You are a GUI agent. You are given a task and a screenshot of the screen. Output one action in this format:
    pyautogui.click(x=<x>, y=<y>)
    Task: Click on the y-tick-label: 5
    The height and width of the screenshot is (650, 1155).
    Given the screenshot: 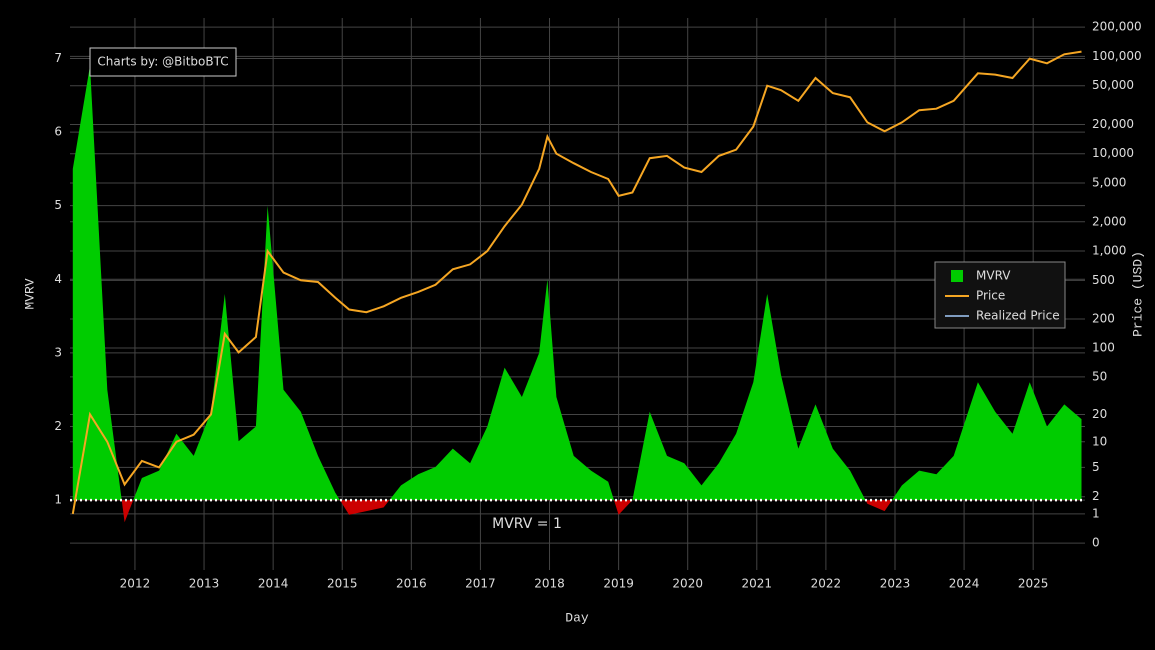 What is the action you would take?
    pyautogui.click(x=58, y=205)
    